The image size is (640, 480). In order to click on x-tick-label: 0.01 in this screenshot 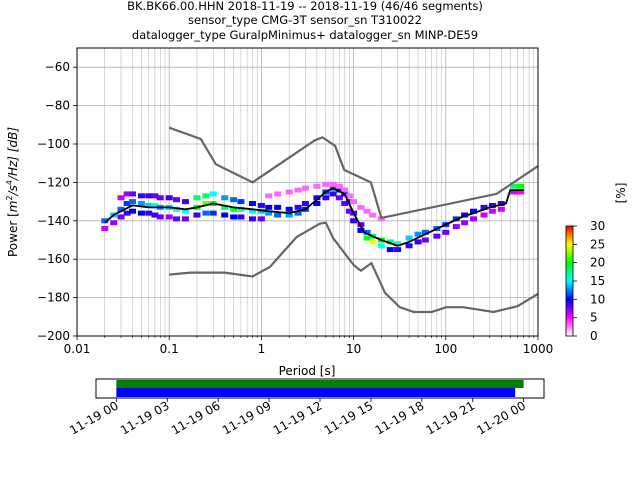, I will do `click(77, 349)`.